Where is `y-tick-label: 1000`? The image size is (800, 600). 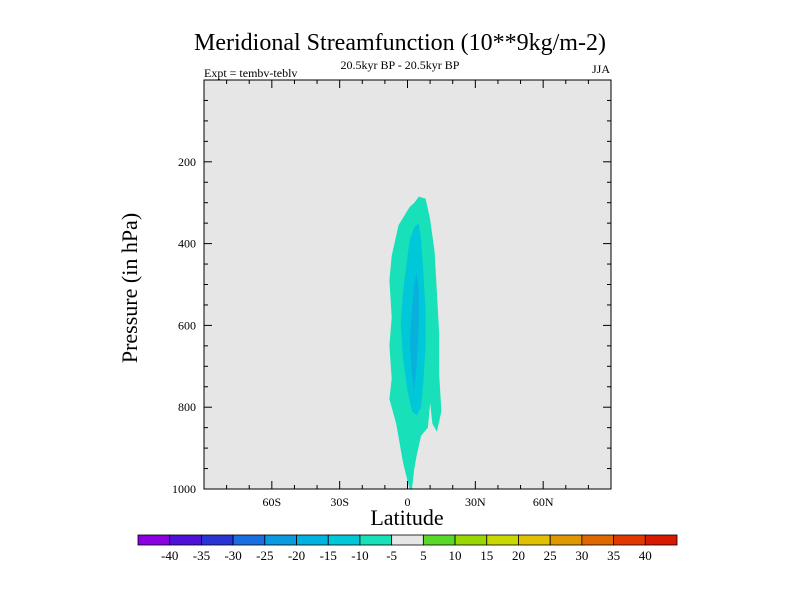
y-tick-label: 1000 is located at coordinates (184, 489).